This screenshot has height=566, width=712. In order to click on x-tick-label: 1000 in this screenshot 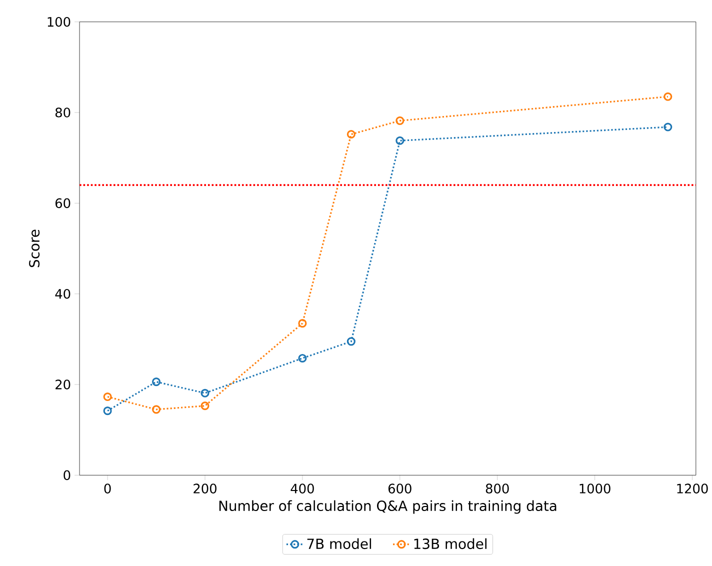, I will do `click(595, 489)`.